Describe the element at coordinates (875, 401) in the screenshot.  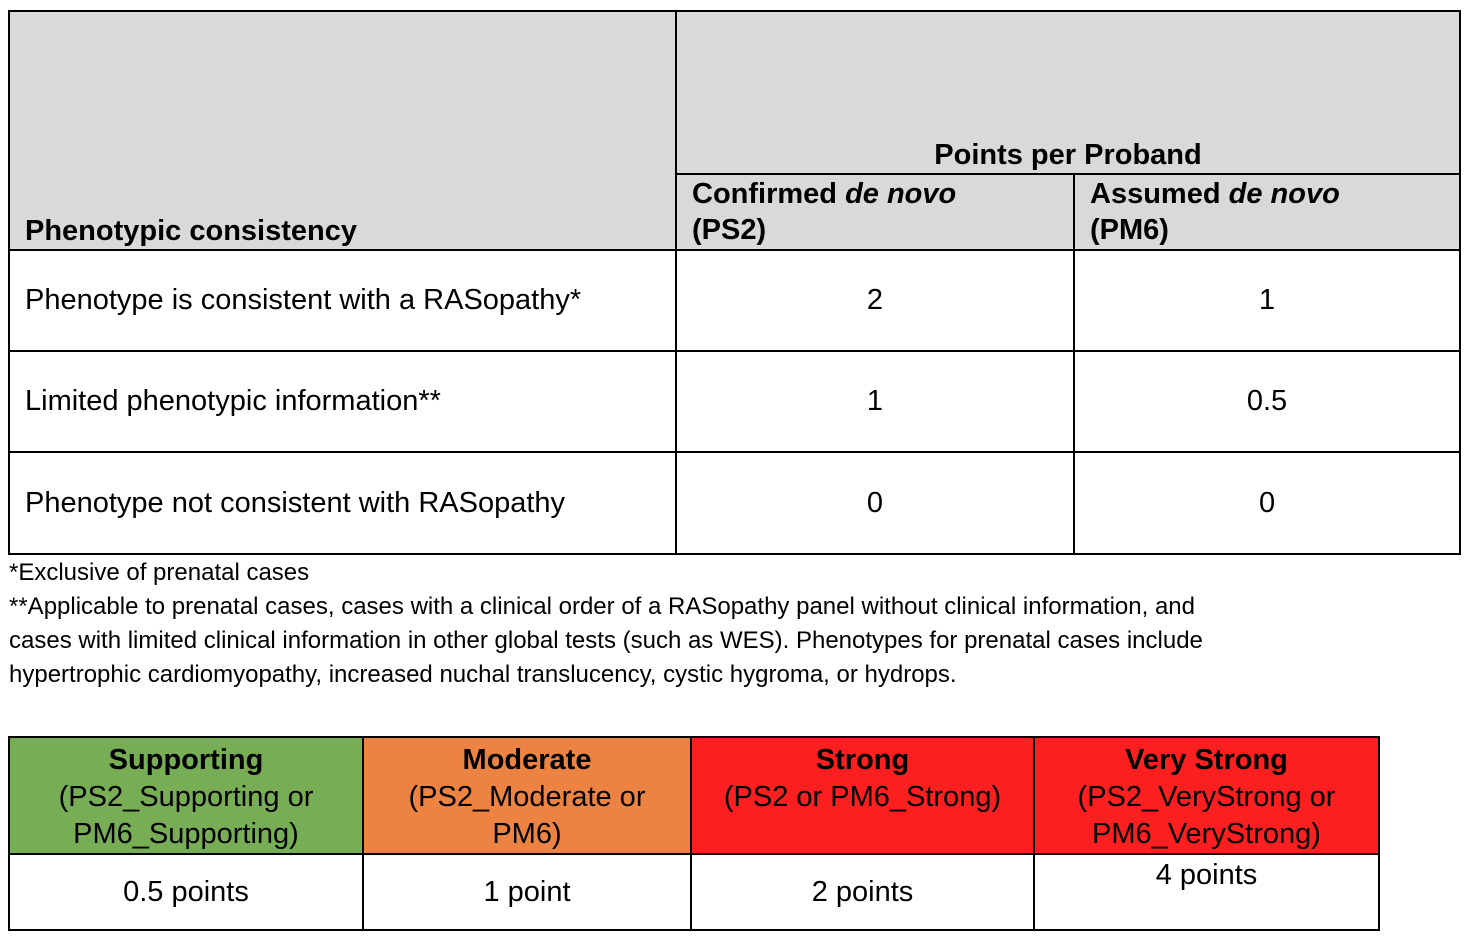
I see `confirmed-points: 1` at that location.